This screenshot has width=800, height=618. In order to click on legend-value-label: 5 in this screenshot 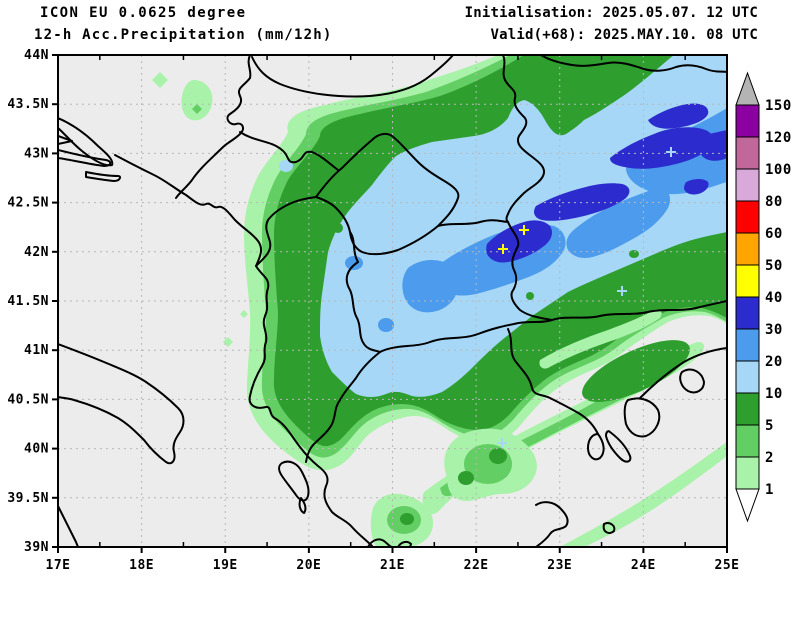, I will do `click(769, 426)`.